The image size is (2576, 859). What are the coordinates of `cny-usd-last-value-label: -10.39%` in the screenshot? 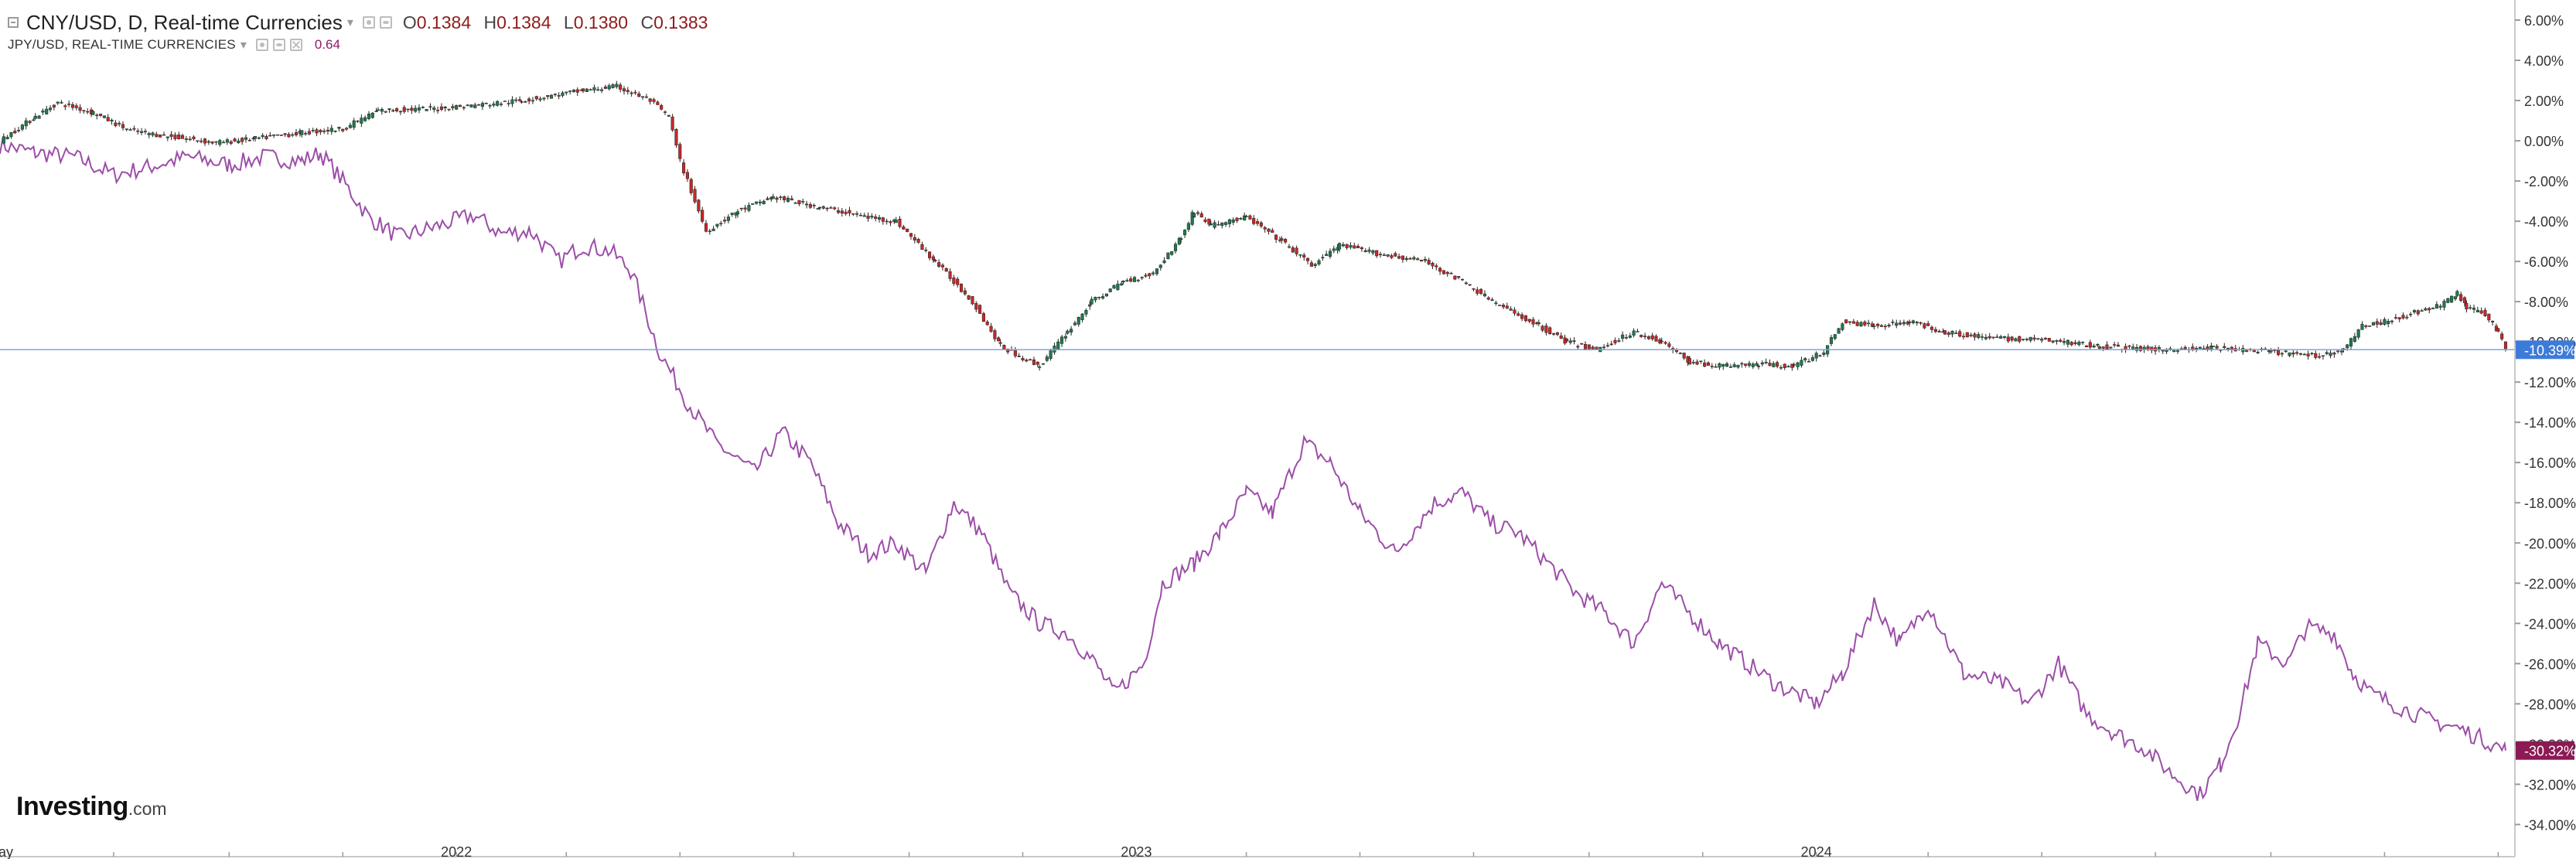 It's located at (2550, 351).